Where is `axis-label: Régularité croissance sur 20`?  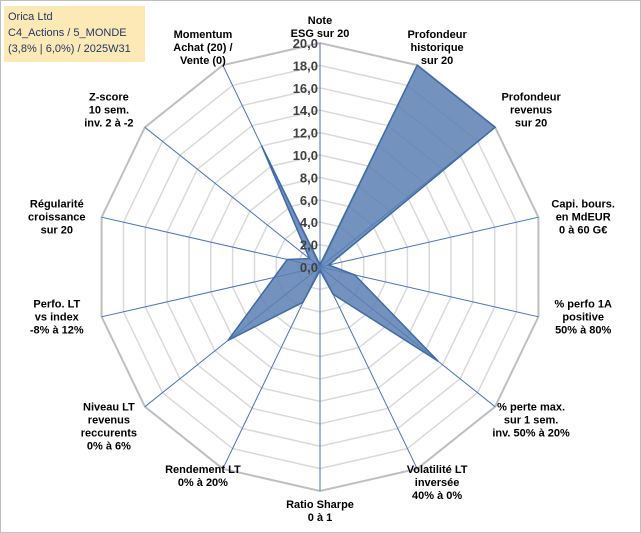 axis-label: Régularité croissance sur 20 is located at coordinates (56, 218).